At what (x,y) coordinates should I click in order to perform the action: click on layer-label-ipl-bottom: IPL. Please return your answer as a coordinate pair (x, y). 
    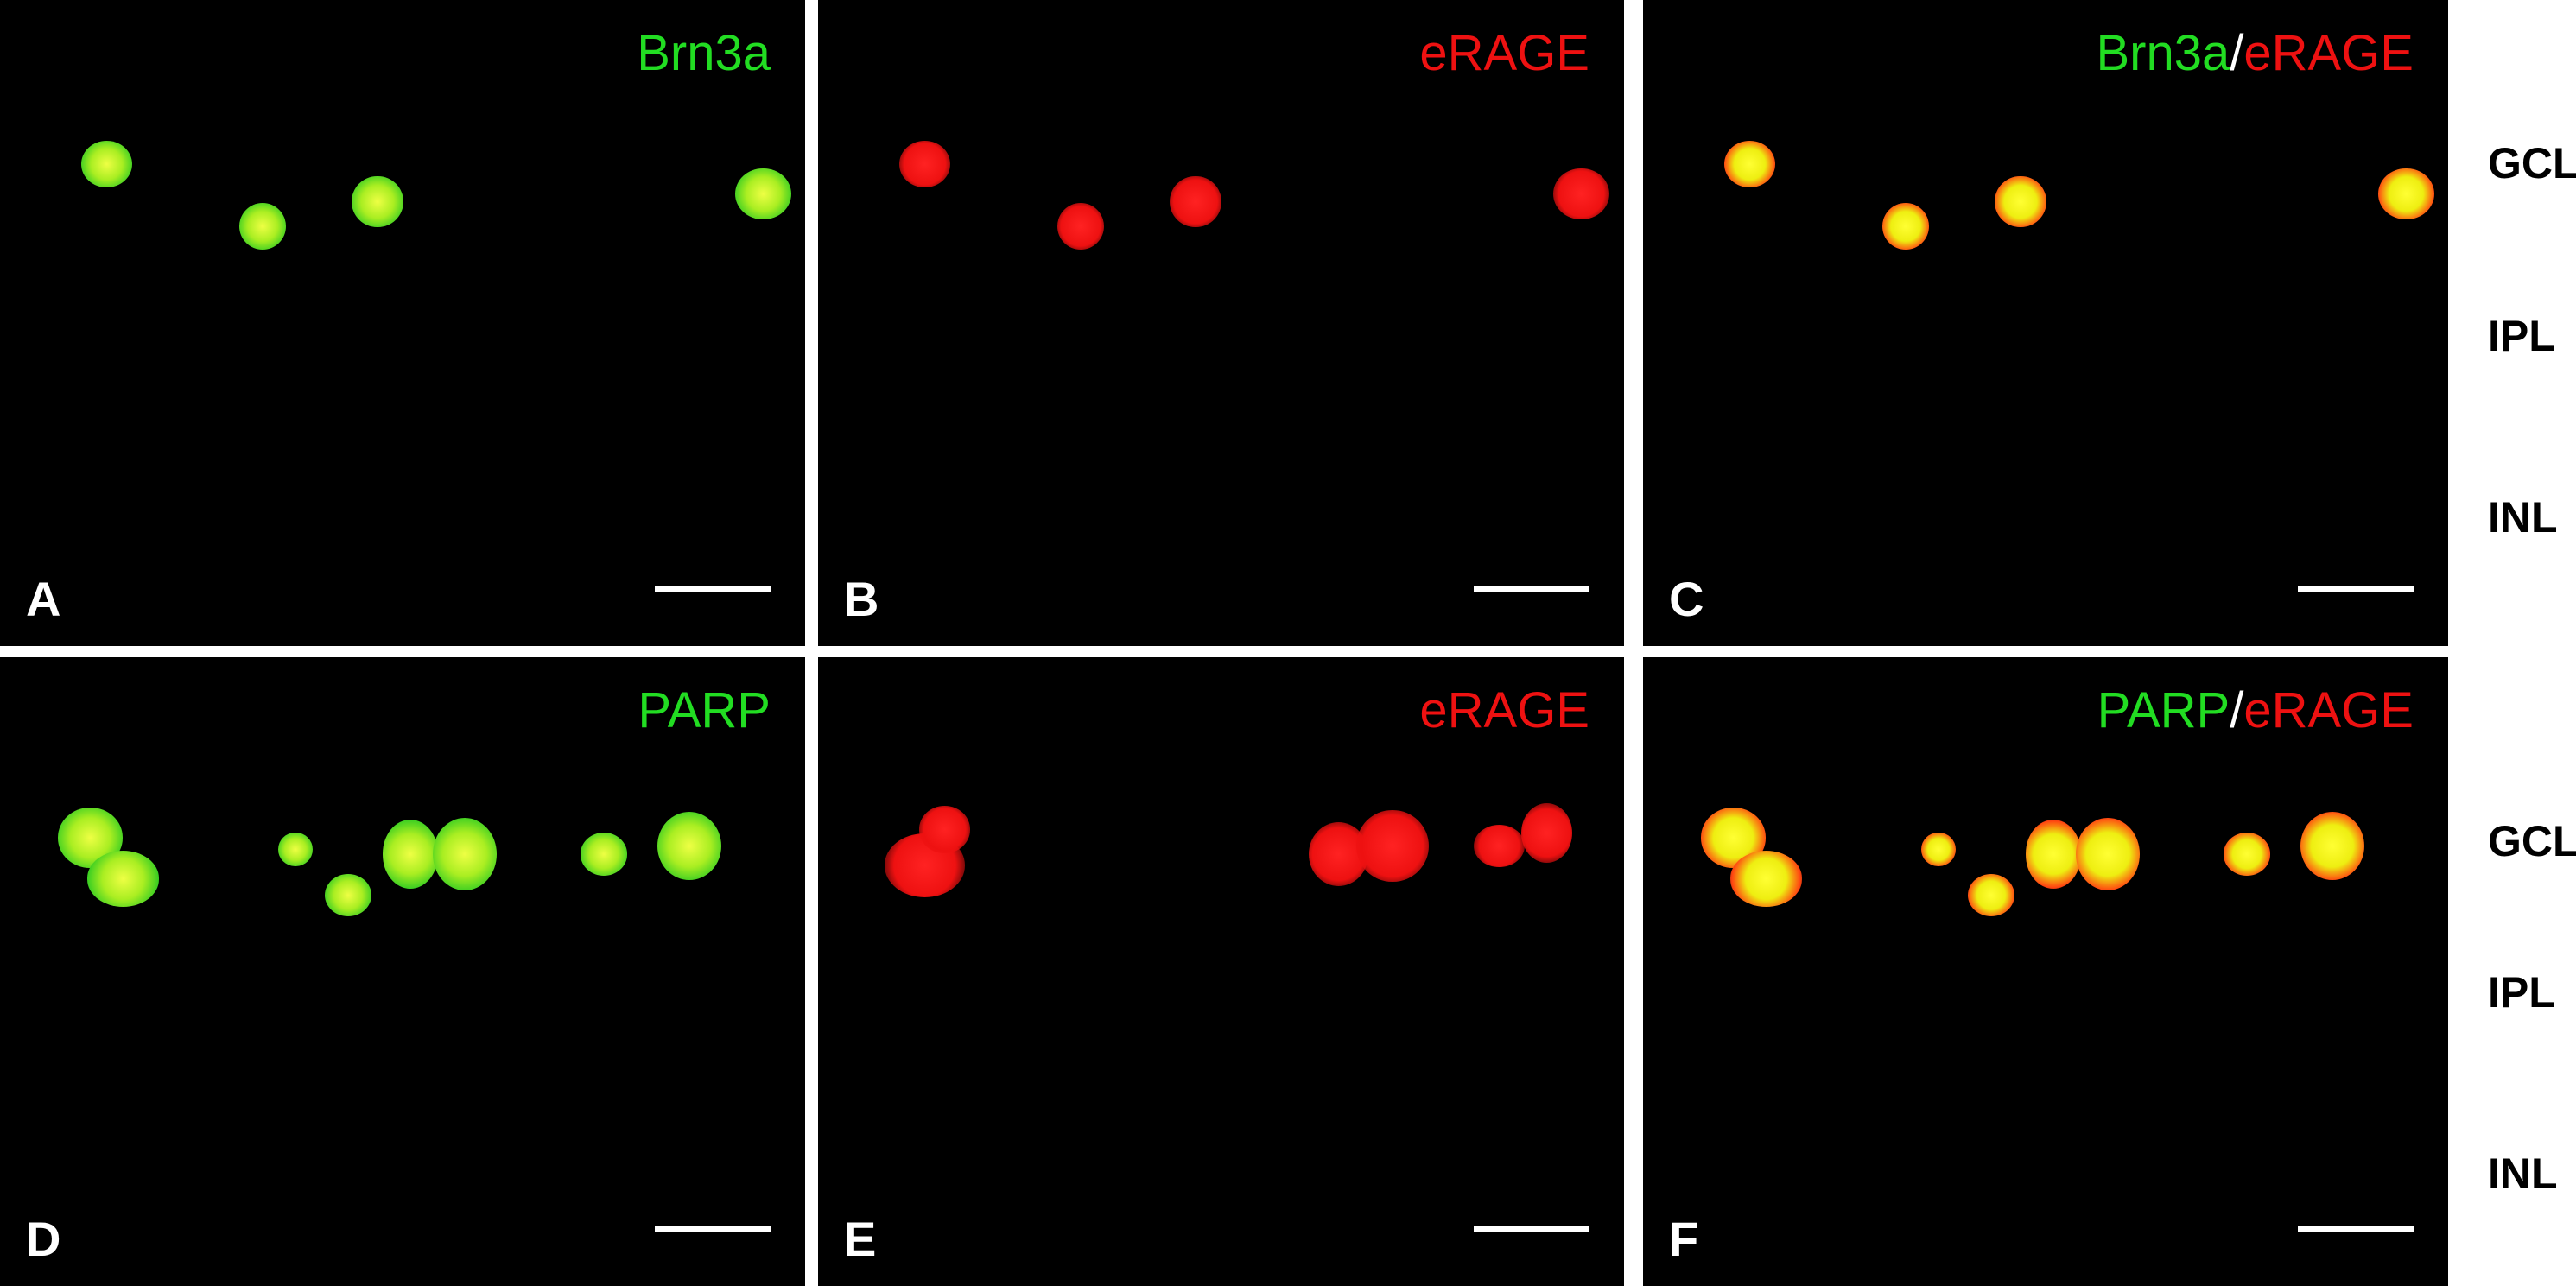
    Looking at the image, I should click on (2521, 992).